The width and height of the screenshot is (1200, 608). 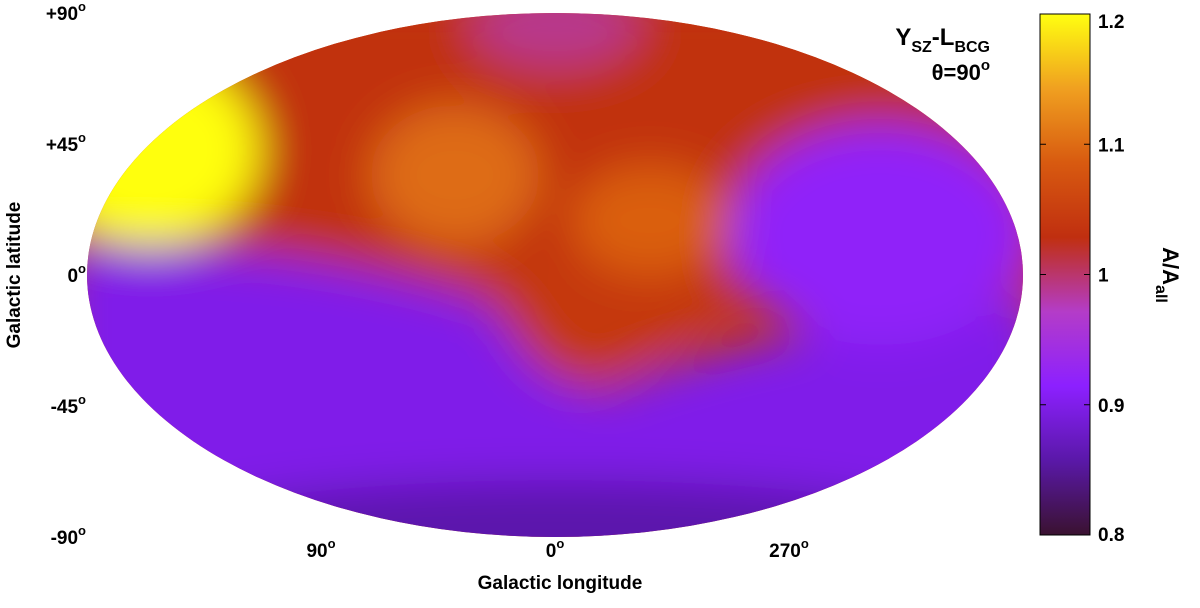 What do you see at coordinates (66, 274) in the screenshot?
I see `lat-tick-labels: +90o +45o 0o -45o -90o` at bounding box center [66, 274].